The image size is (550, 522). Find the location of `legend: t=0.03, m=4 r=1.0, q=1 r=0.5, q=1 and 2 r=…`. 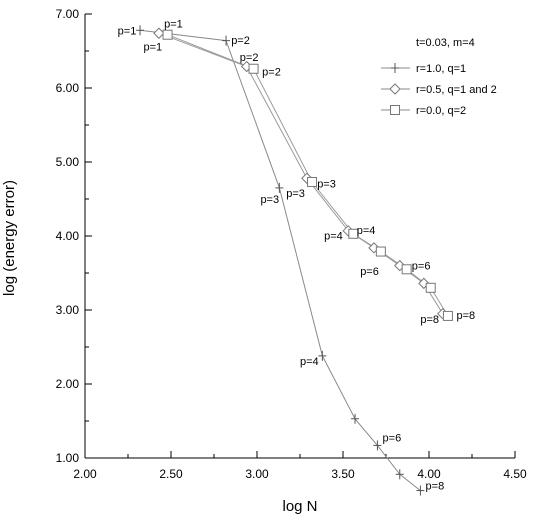

legend: t=0.03, m=4 r=1.0, q=1 r=0.5, q=1 and 2 r=… is located at coordinates (439, 77).